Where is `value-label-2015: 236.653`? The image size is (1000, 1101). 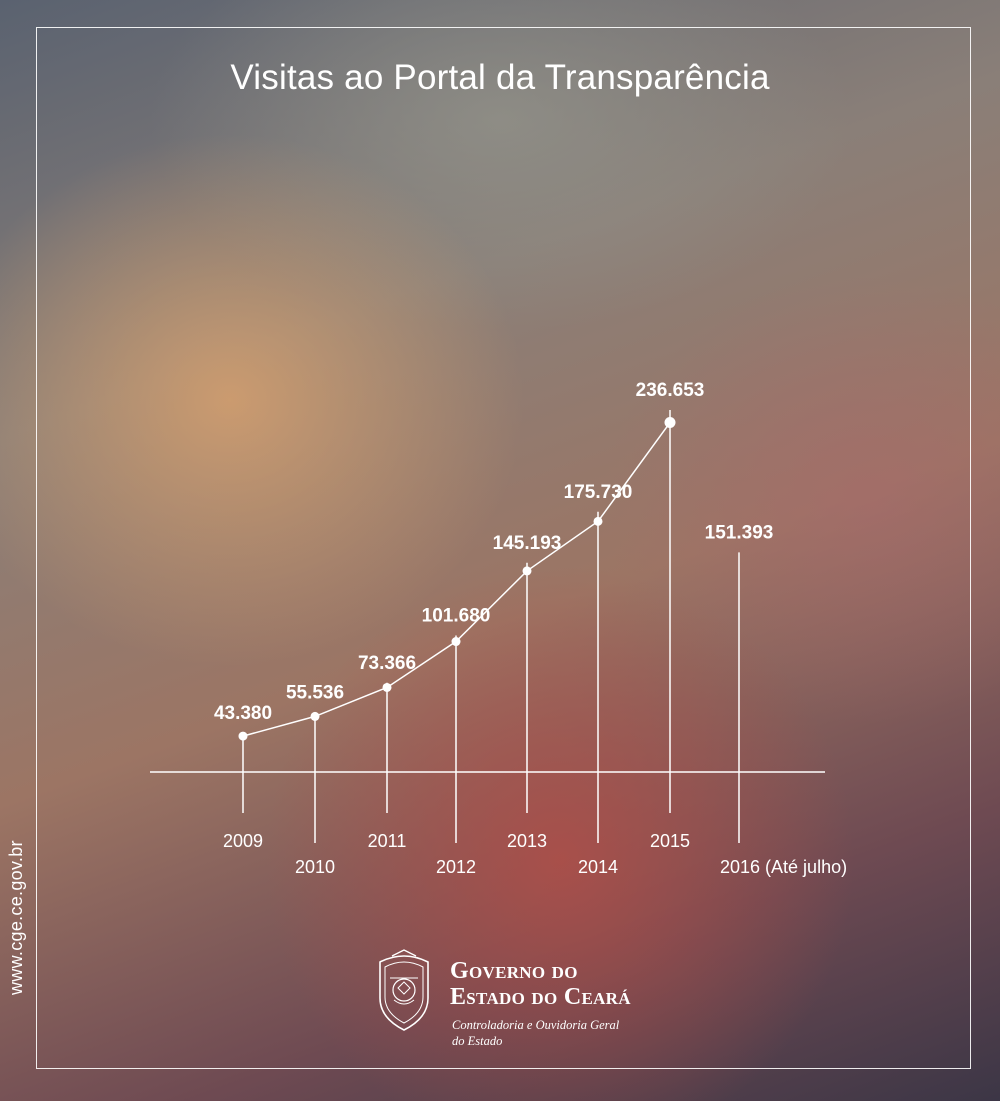
value-label-2015: 236.653 is located at coordinates (670, 390).